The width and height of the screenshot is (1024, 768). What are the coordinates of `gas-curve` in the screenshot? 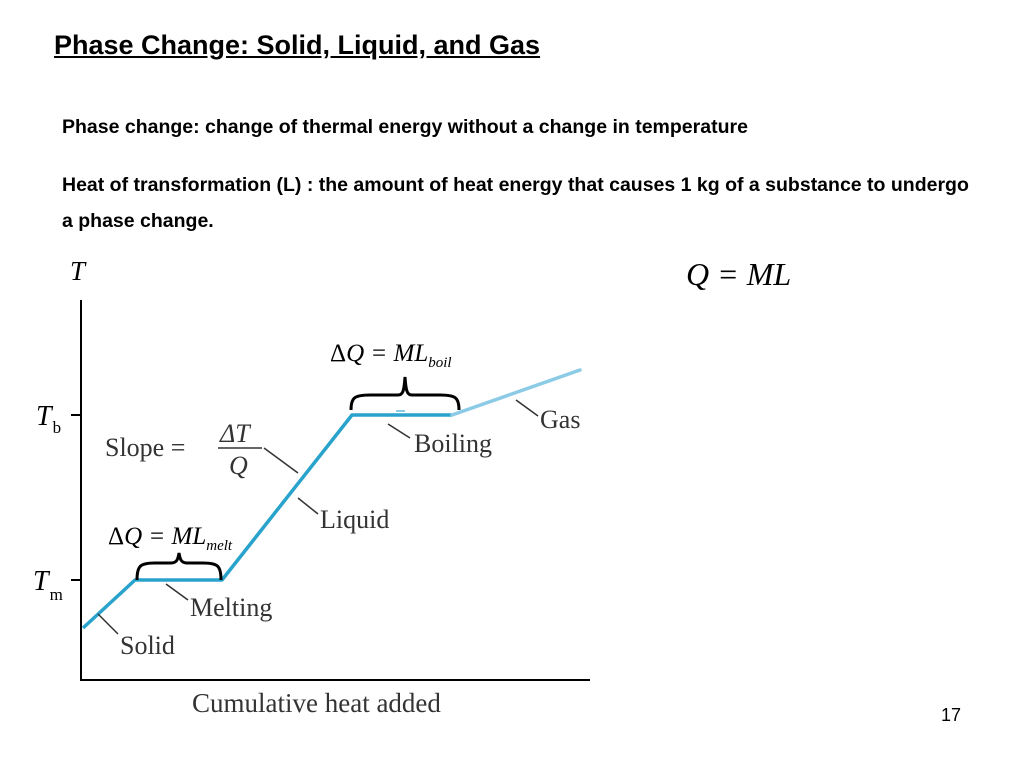 It's located at (516, 392).